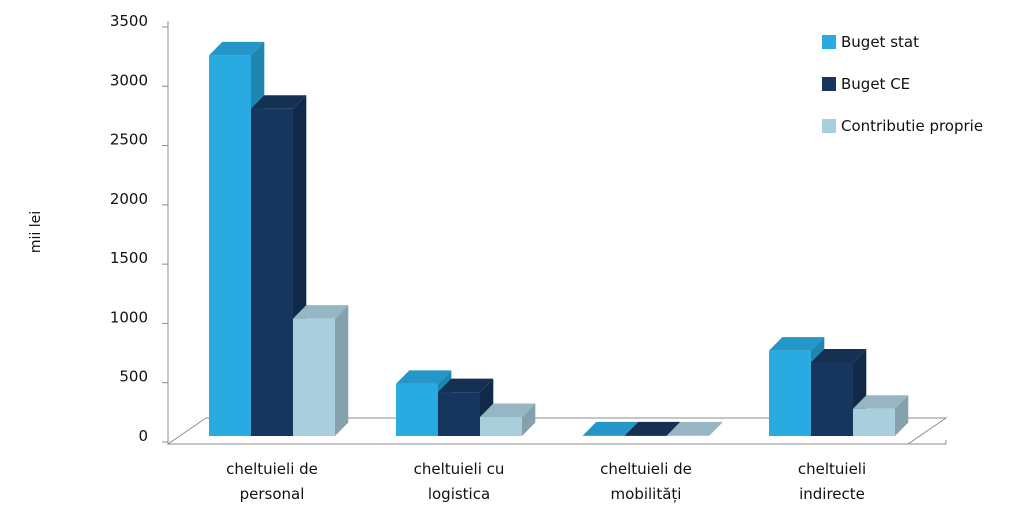 The height and width of the screenshot is (512, 1024). Describe the element at coordinates (646, 481) in the screenshot. I see `category-label: cheltuieli de mobilități` at that location.